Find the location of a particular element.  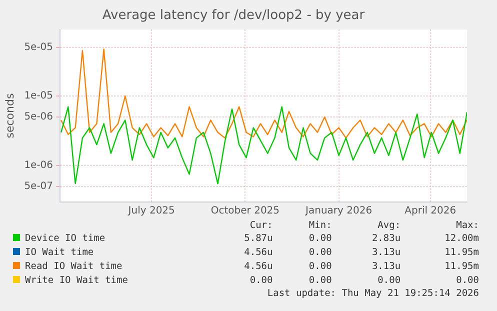

y-tick-label: 5e-05 is located at coordinates (39, 47).